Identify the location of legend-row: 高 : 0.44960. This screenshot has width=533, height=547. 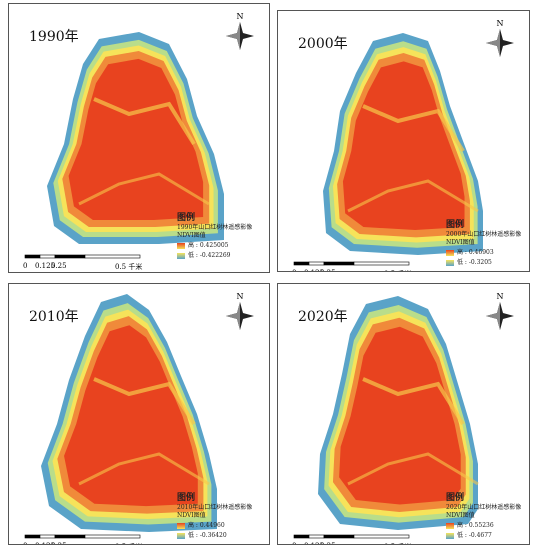
(221, 526).